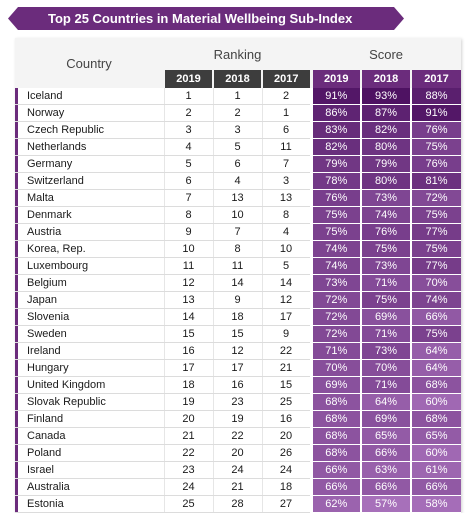  I want to click on country-name: Korea, Rep., so click(56, 249).